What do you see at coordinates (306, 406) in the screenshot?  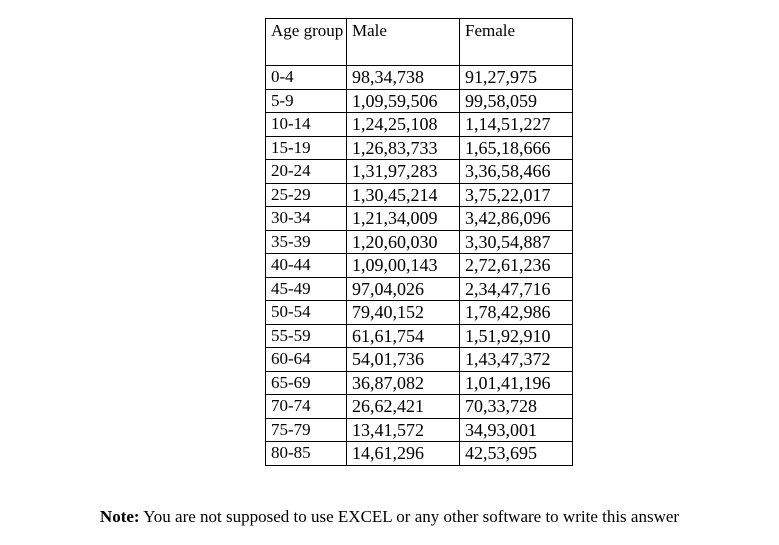 I see `age-group-cell: 70-74` at bounding box center [306, 406].